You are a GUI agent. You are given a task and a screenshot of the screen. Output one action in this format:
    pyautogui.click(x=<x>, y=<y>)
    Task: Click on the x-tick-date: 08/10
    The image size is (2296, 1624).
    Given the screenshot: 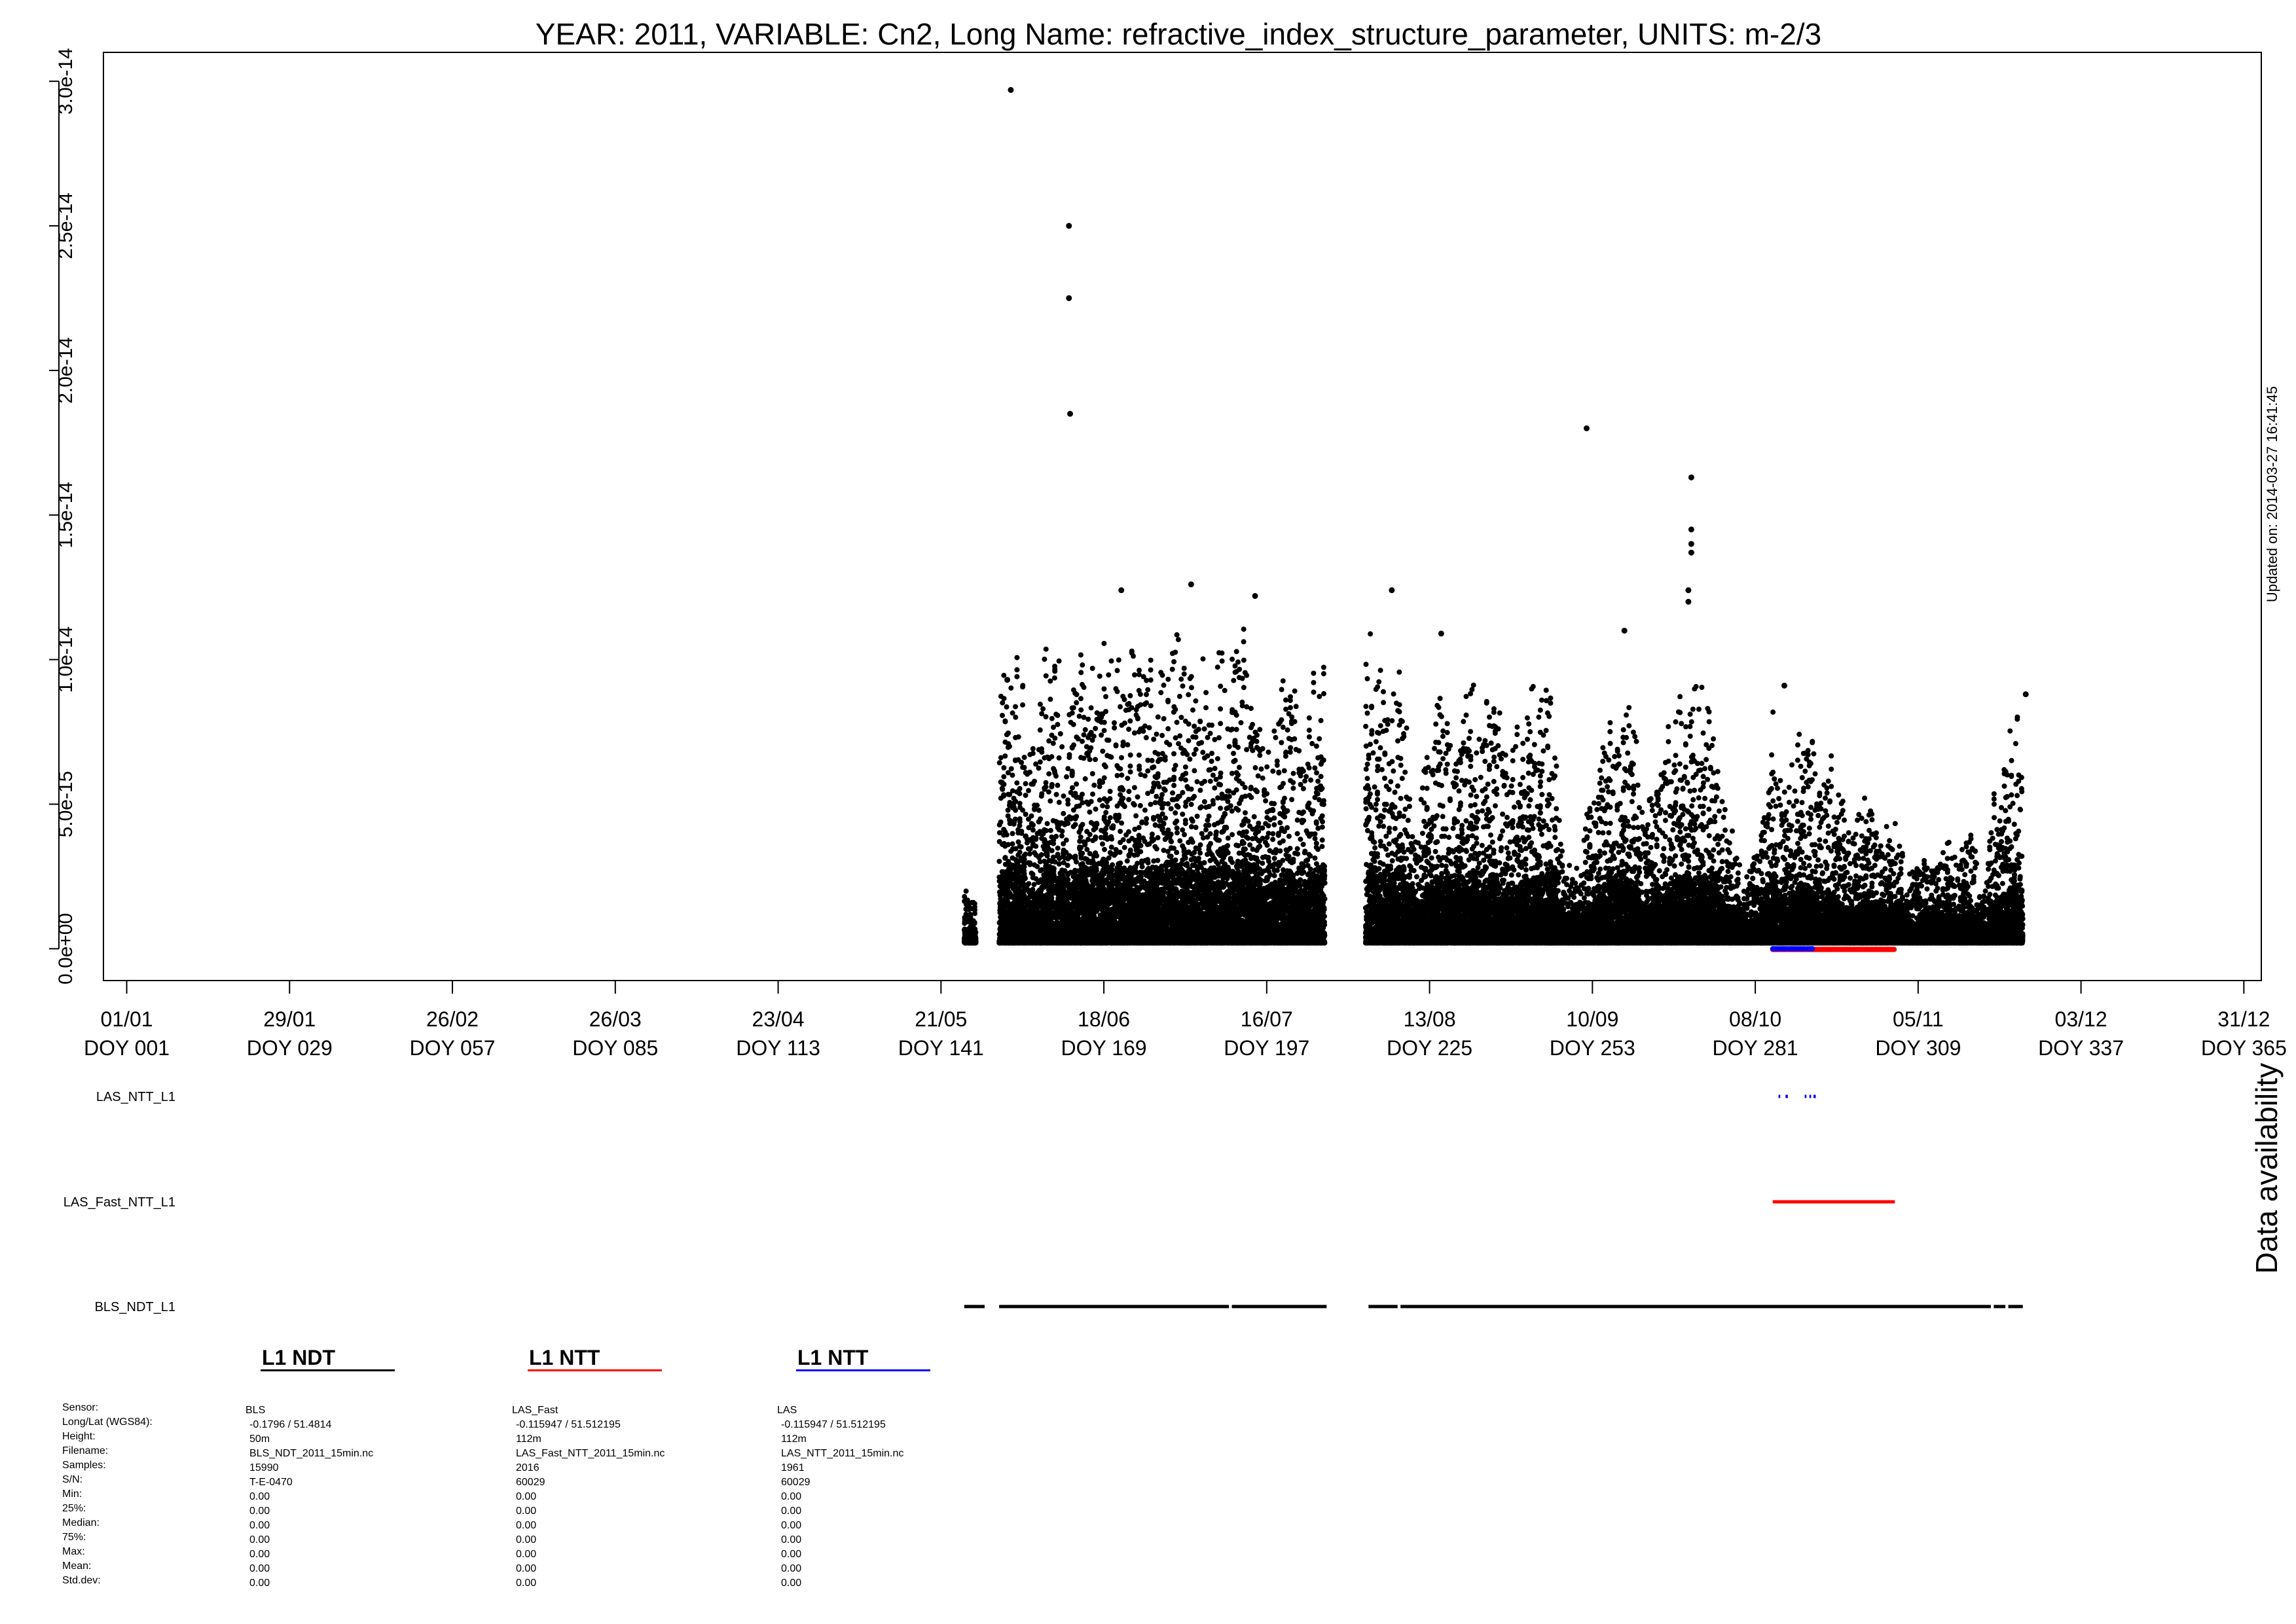 What is the action you would take?
    pyautogui.click(x=1755, y=1019)
    